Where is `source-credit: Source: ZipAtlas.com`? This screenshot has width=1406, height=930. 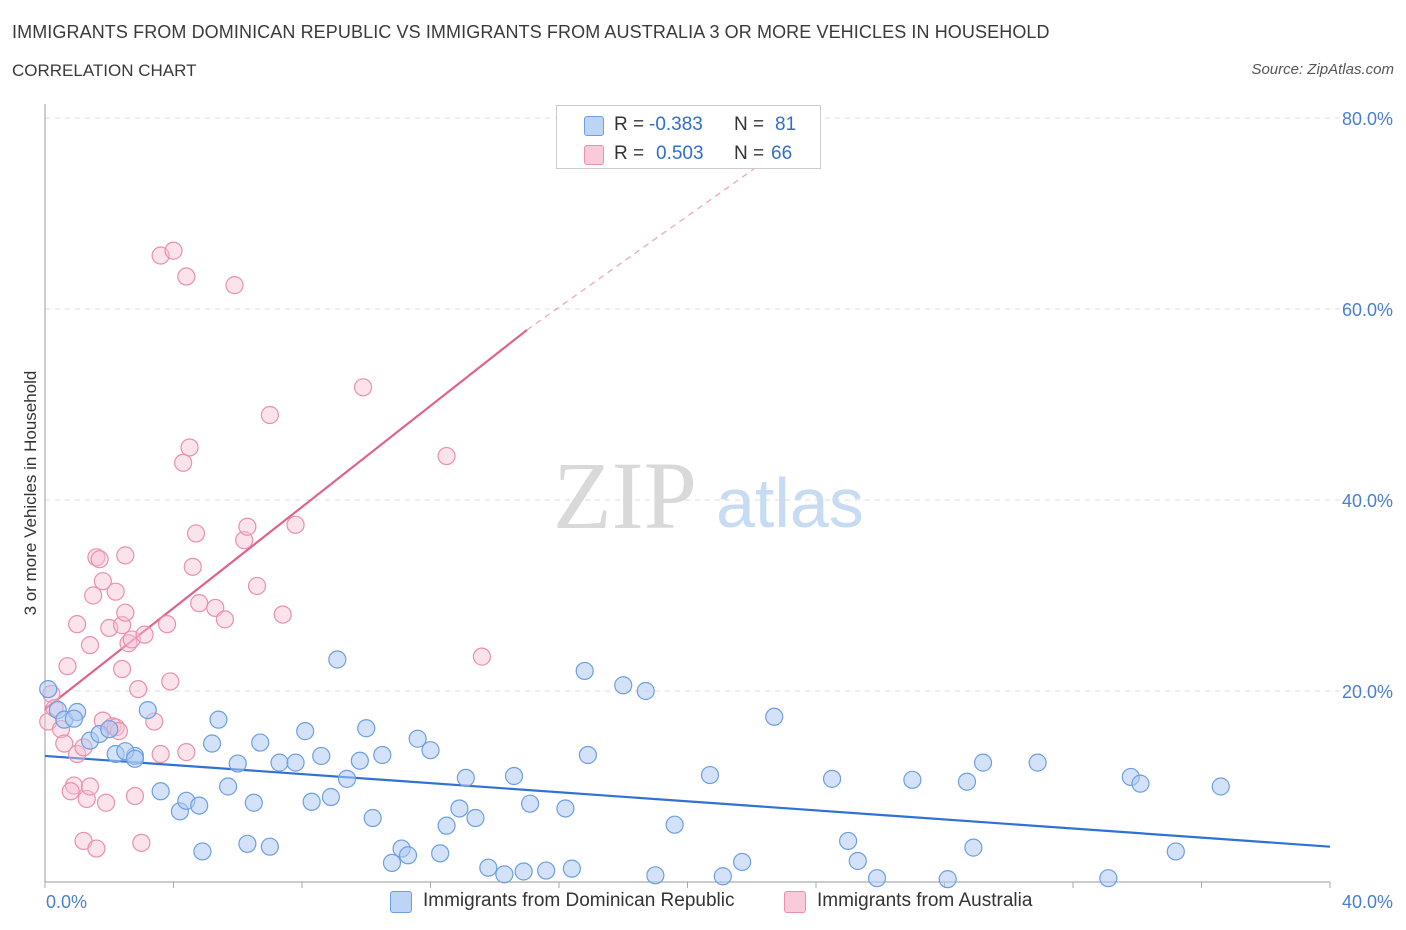
source-credit: Source: ZipAtlas.com is located at coordinates (1322, 69).